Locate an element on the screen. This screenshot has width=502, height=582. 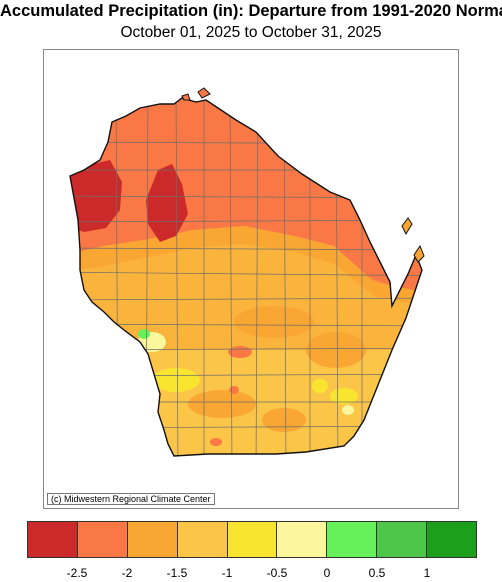
legend-tick-label: -0.5 is located at coordinates (277, 573).